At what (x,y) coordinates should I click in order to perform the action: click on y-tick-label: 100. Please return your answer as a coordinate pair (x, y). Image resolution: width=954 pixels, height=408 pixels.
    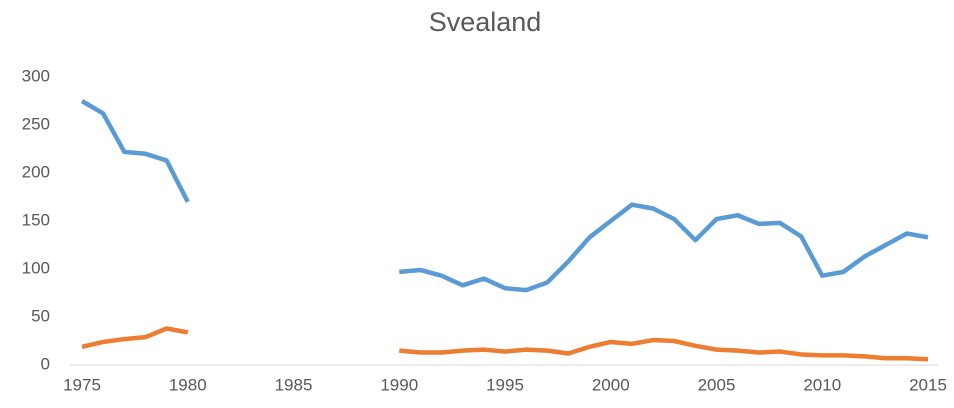
    Looking at the image, I should click on (36, 267).